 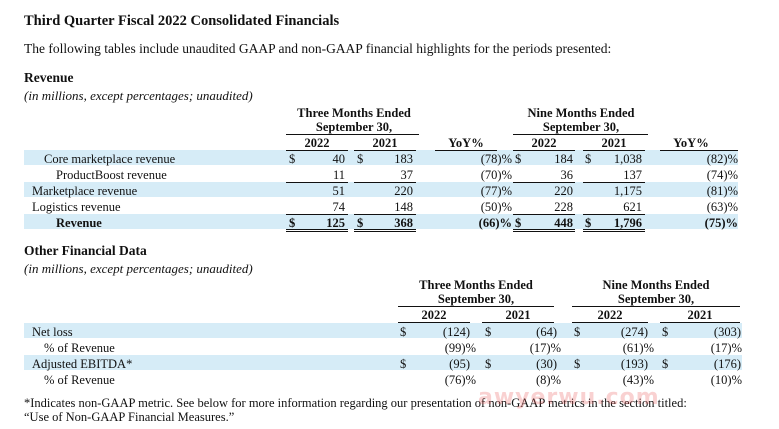 I want to click on other-nine-months-header: Nine Months Ended, so click(x=656, y=285).